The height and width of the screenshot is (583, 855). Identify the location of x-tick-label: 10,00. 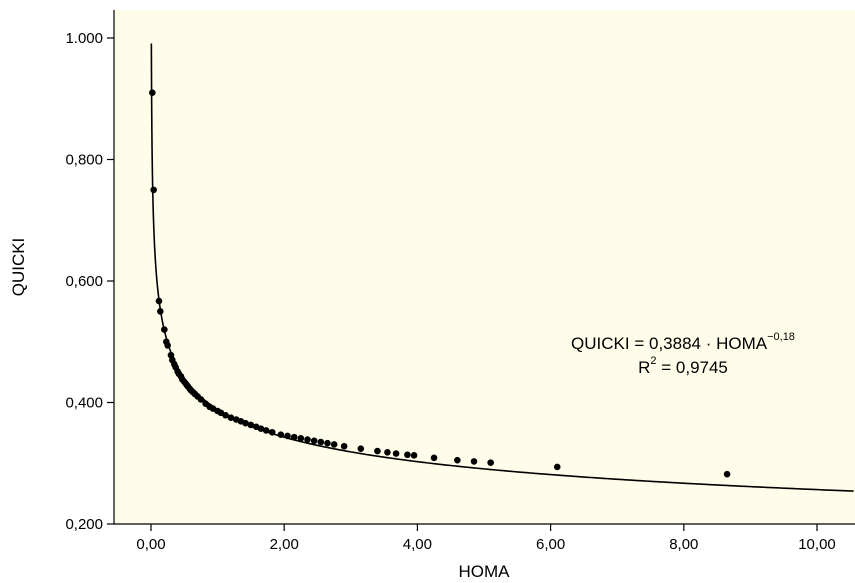
(817, 544).